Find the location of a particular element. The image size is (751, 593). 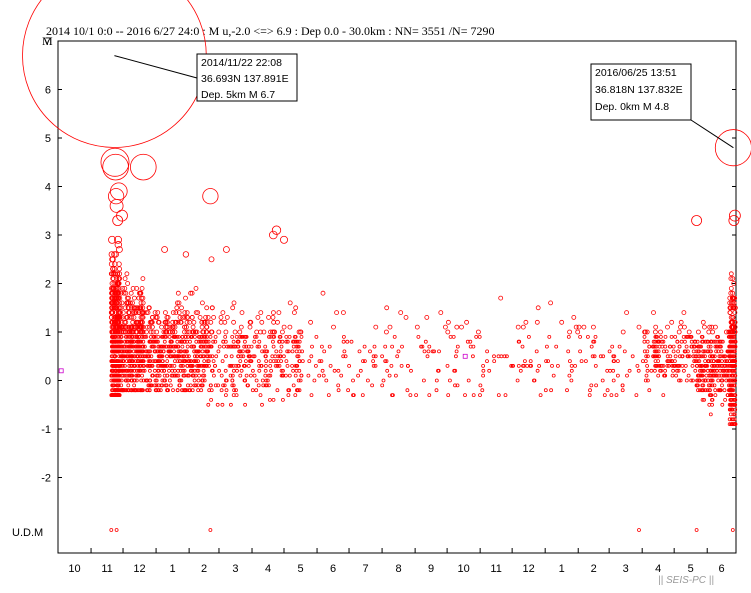

notable-event-point is located at coordinates (273, 235).